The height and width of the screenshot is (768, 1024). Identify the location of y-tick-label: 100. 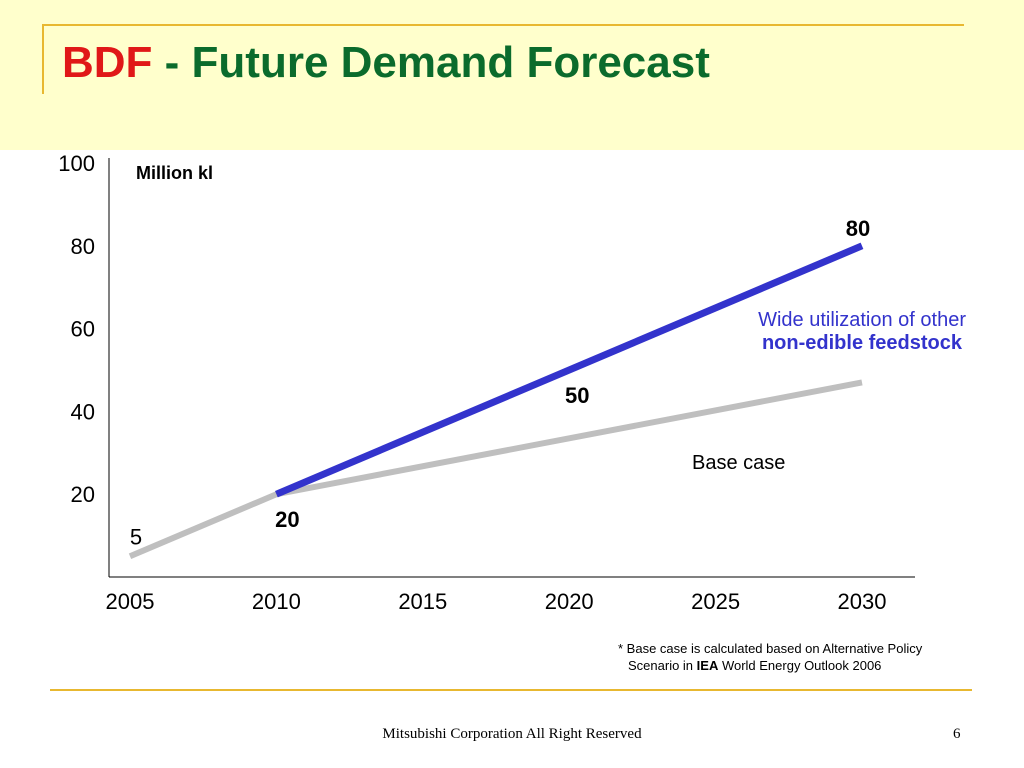
(76, 163).